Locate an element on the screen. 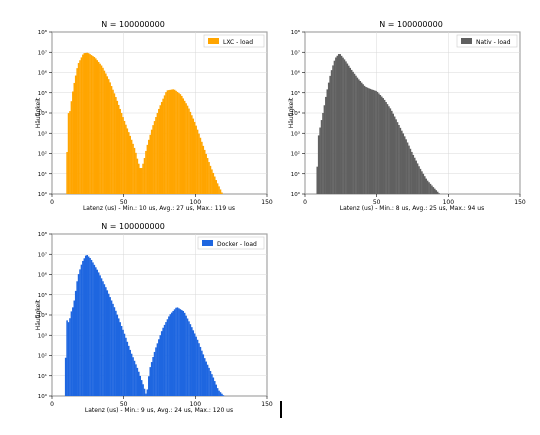 The width and height of the screenshot is (540, 435). legend-label: Docker - load is located at coordinates (237, 244).